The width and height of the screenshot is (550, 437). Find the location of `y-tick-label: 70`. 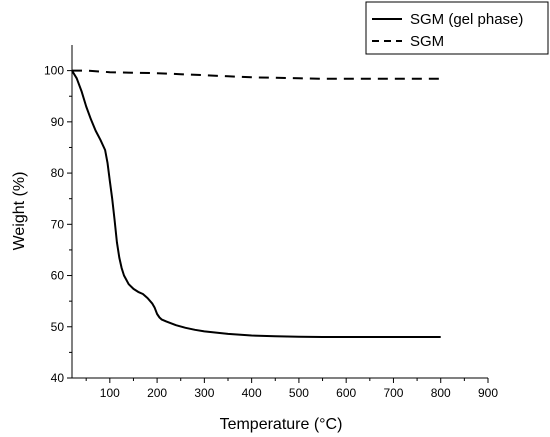

y-tick-label: 70 is located at coordinates (58, 224).